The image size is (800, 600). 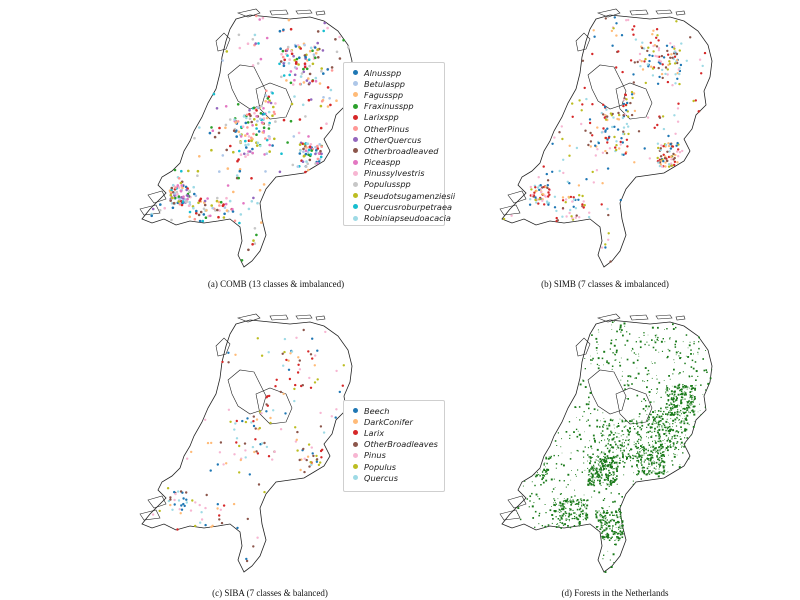 I want to click on map-forest, so click(x=606, y=443).